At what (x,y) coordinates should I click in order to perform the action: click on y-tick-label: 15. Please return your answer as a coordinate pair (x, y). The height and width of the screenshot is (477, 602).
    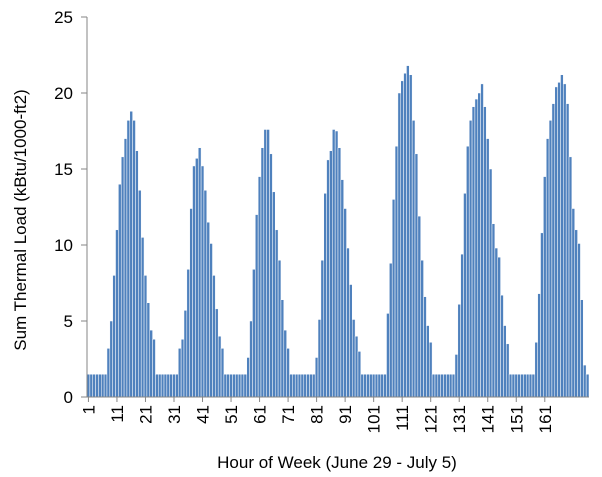
    Looking at the image, I should click on (63, 169).